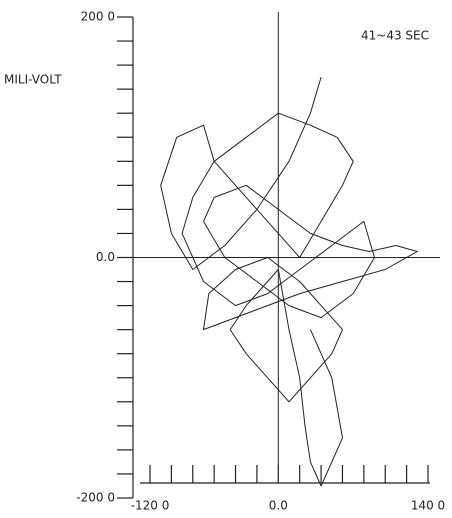  I want to click on y-tick-label: -200 0, so click(95, 498).